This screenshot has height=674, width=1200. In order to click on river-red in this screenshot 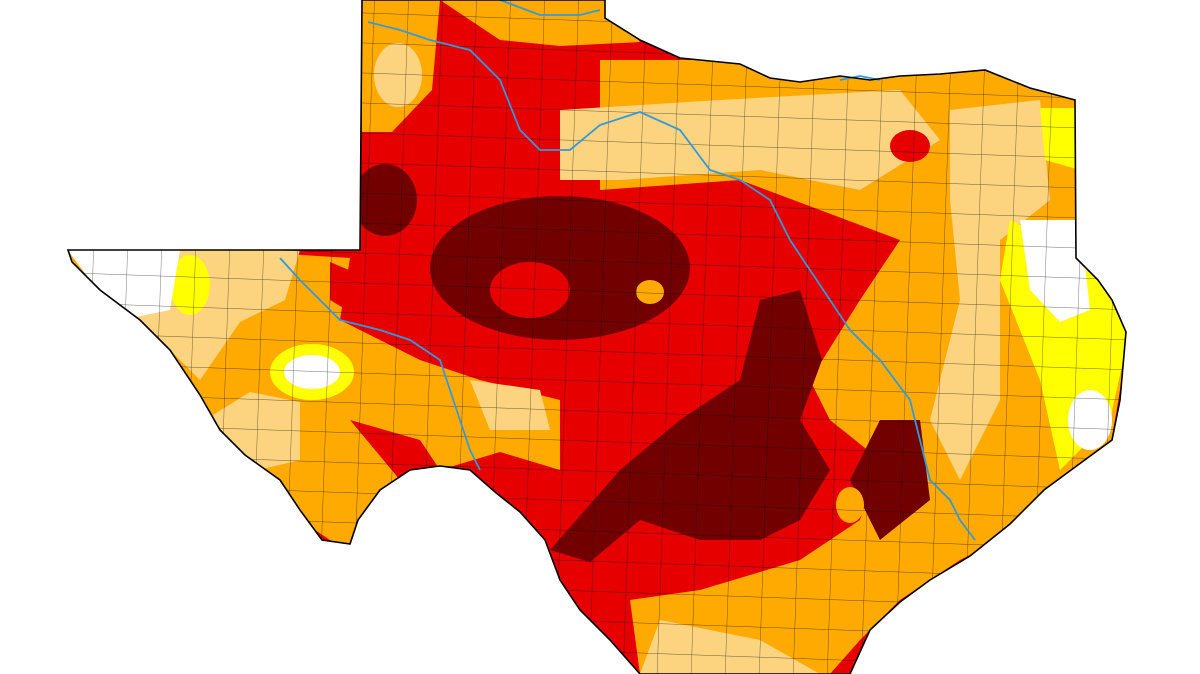, I will do `click(550, 8)`.